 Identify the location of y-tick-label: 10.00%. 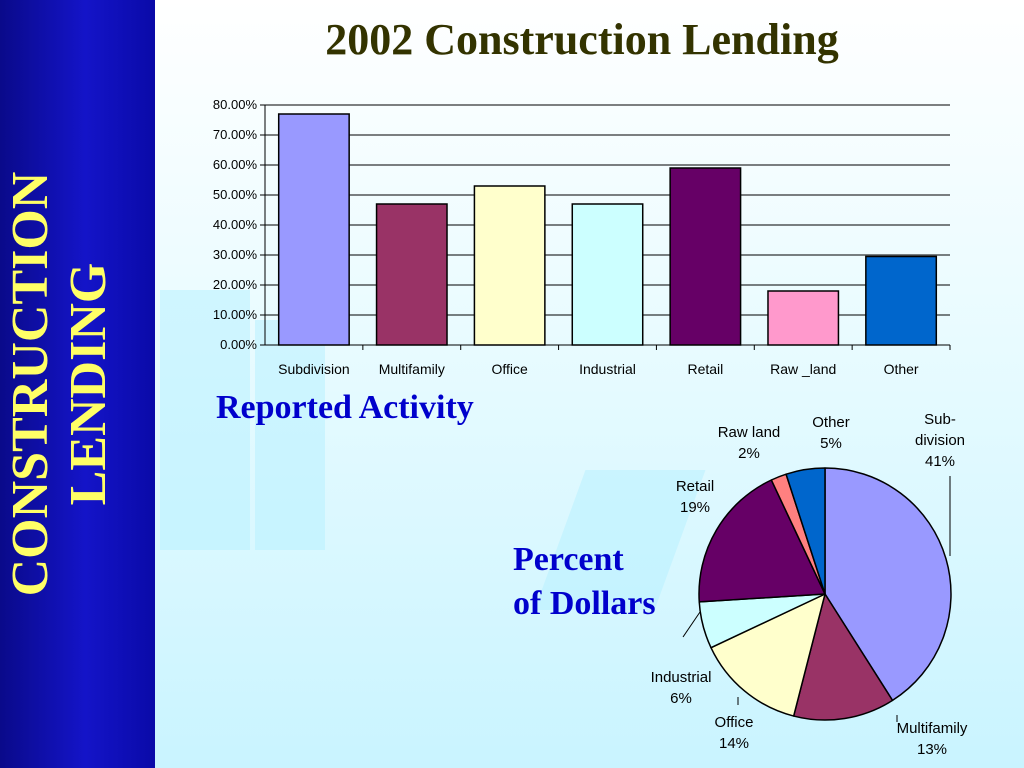
(235, 314).